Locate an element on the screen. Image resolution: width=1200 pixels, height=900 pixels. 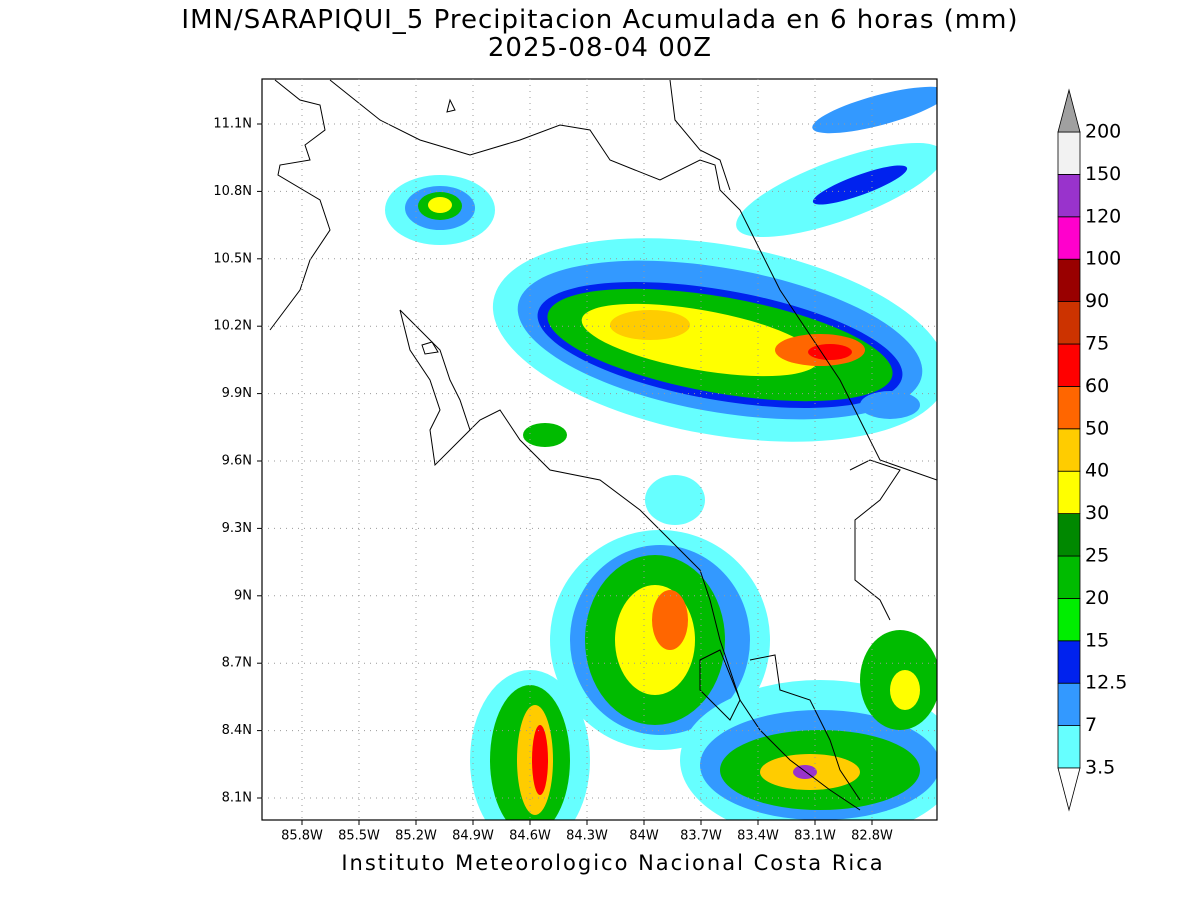
lat-tick-label: 8.4N is located at coordinates (237, 730).